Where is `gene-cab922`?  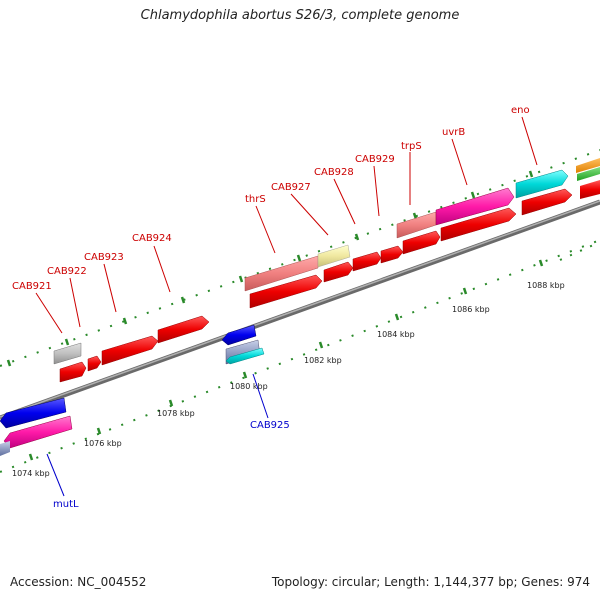
gene-cab922 is located at coordinates (73, 372).